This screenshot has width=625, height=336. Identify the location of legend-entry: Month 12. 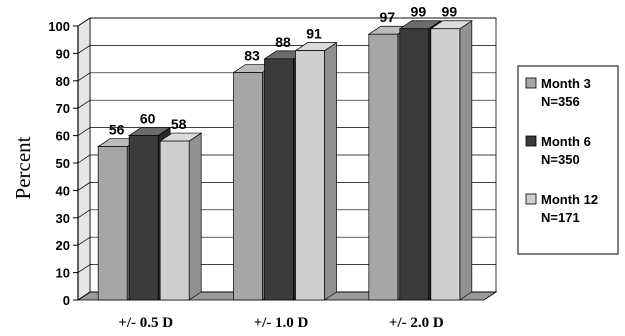
(569, 199).